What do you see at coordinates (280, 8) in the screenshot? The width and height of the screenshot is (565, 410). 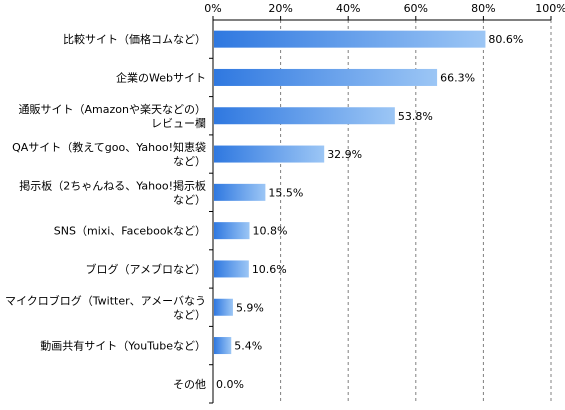 I see `x-tick-label: 20%` at bounding box center [280, 8].